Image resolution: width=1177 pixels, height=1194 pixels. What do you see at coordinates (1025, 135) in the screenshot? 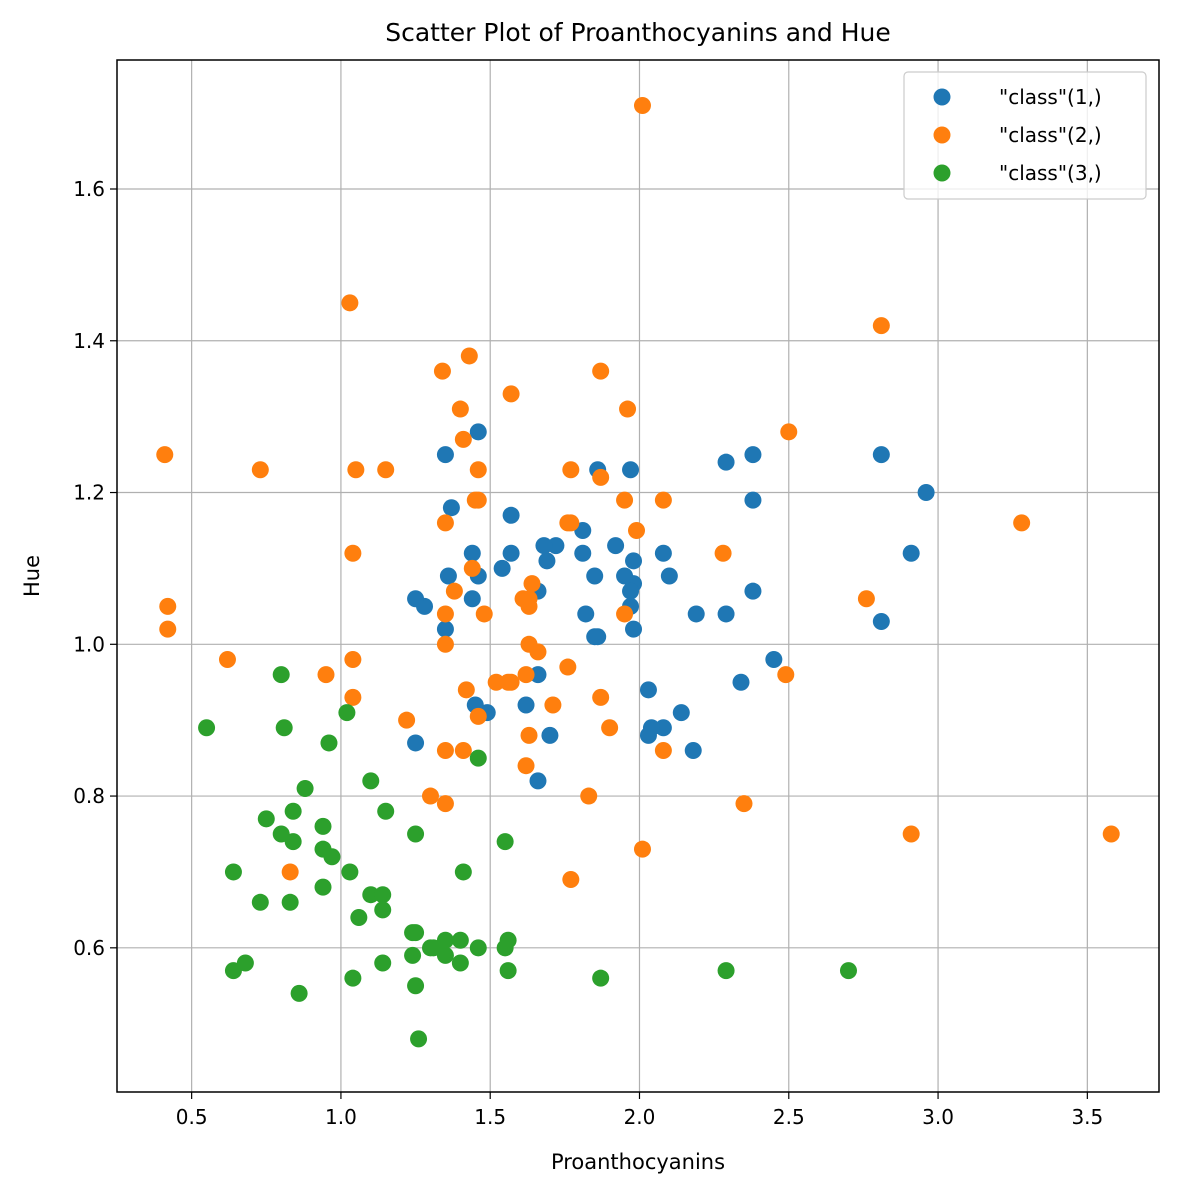
I see `legend: "class"(1,) "class"(2,) "class"(3,)` at bounding box center [1025, 135].